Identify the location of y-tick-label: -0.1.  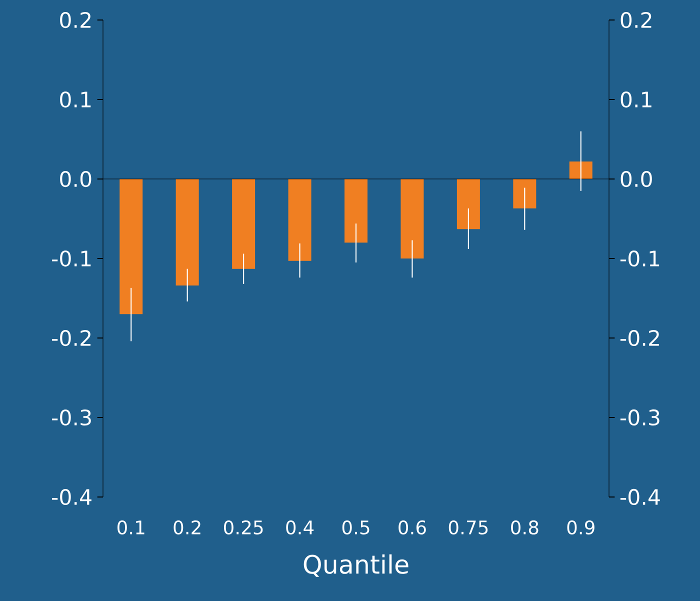
(640, 258).